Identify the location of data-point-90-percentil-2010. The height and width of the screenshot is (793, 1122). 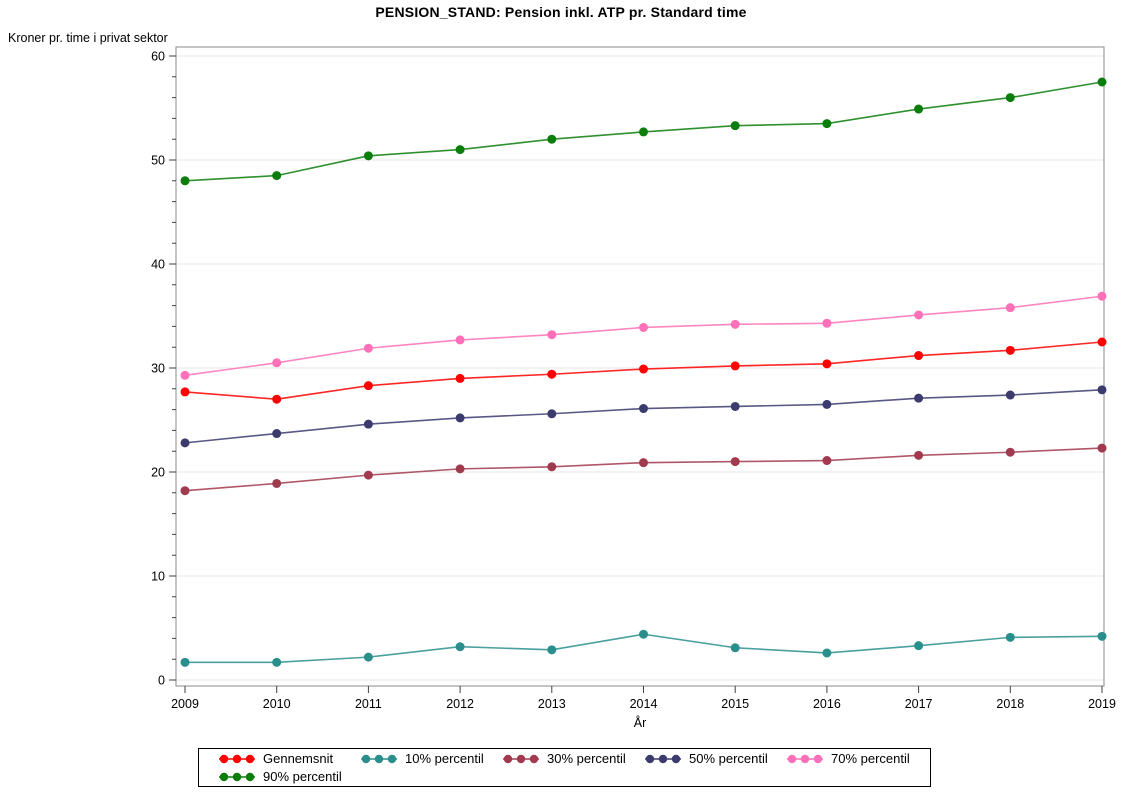
(277, 176).